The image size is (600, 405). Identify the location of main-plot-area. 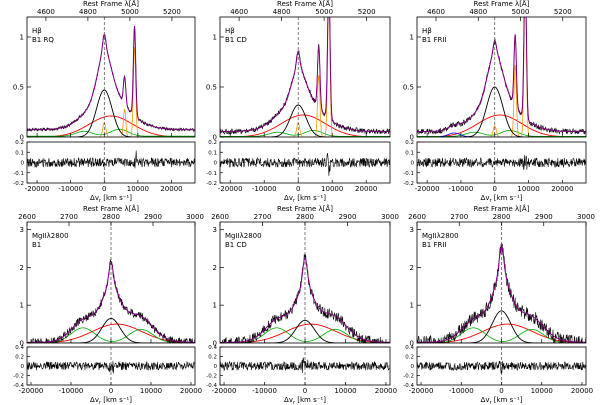
(111, 81).